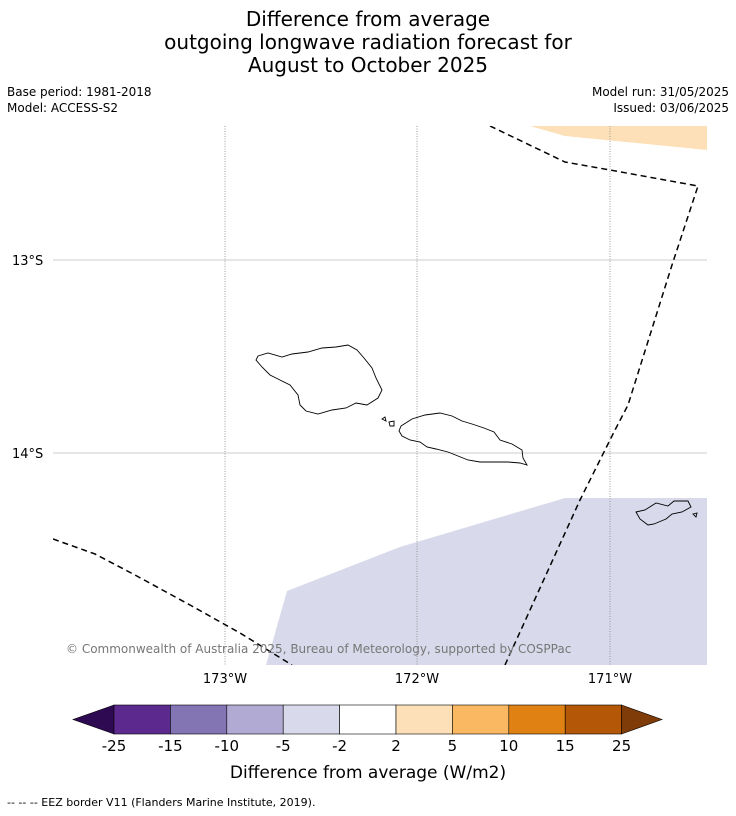 This screenshot has height=816, width=736. I want to click on lon-label-171w: 171°W, so click(610, 679).